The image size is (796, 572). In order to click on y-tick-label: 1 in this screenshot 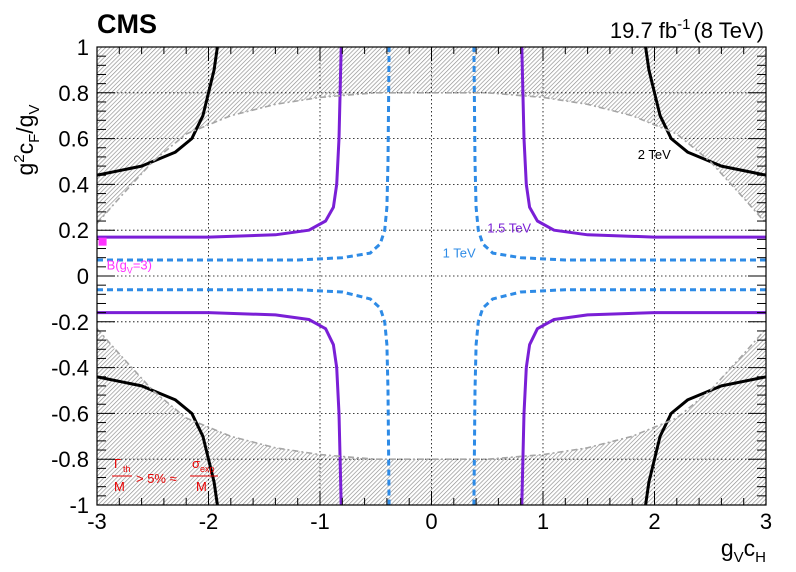, I will do `click(83, 47)`.